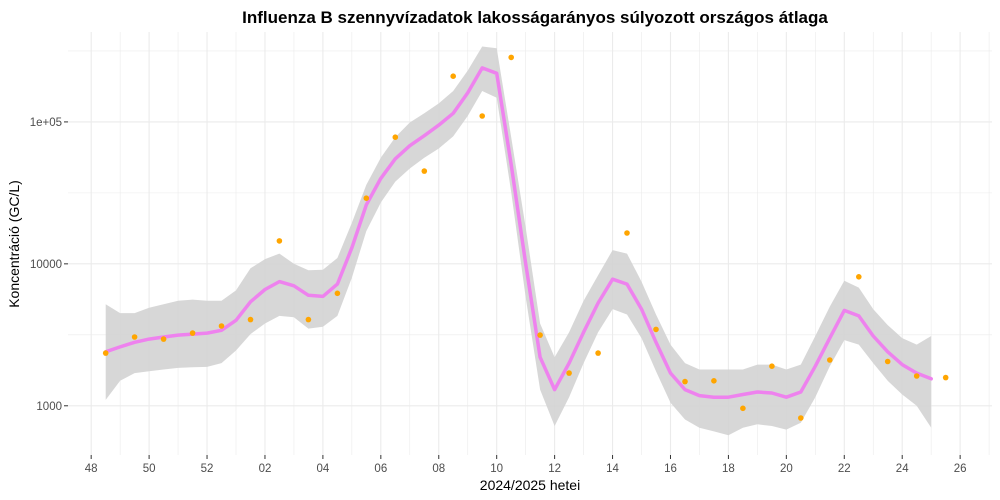 The image size is (1000, 500). Describe the element at coordinates (49, 407) in the screenshot. I see `y-tick-label: 1000` at that location.